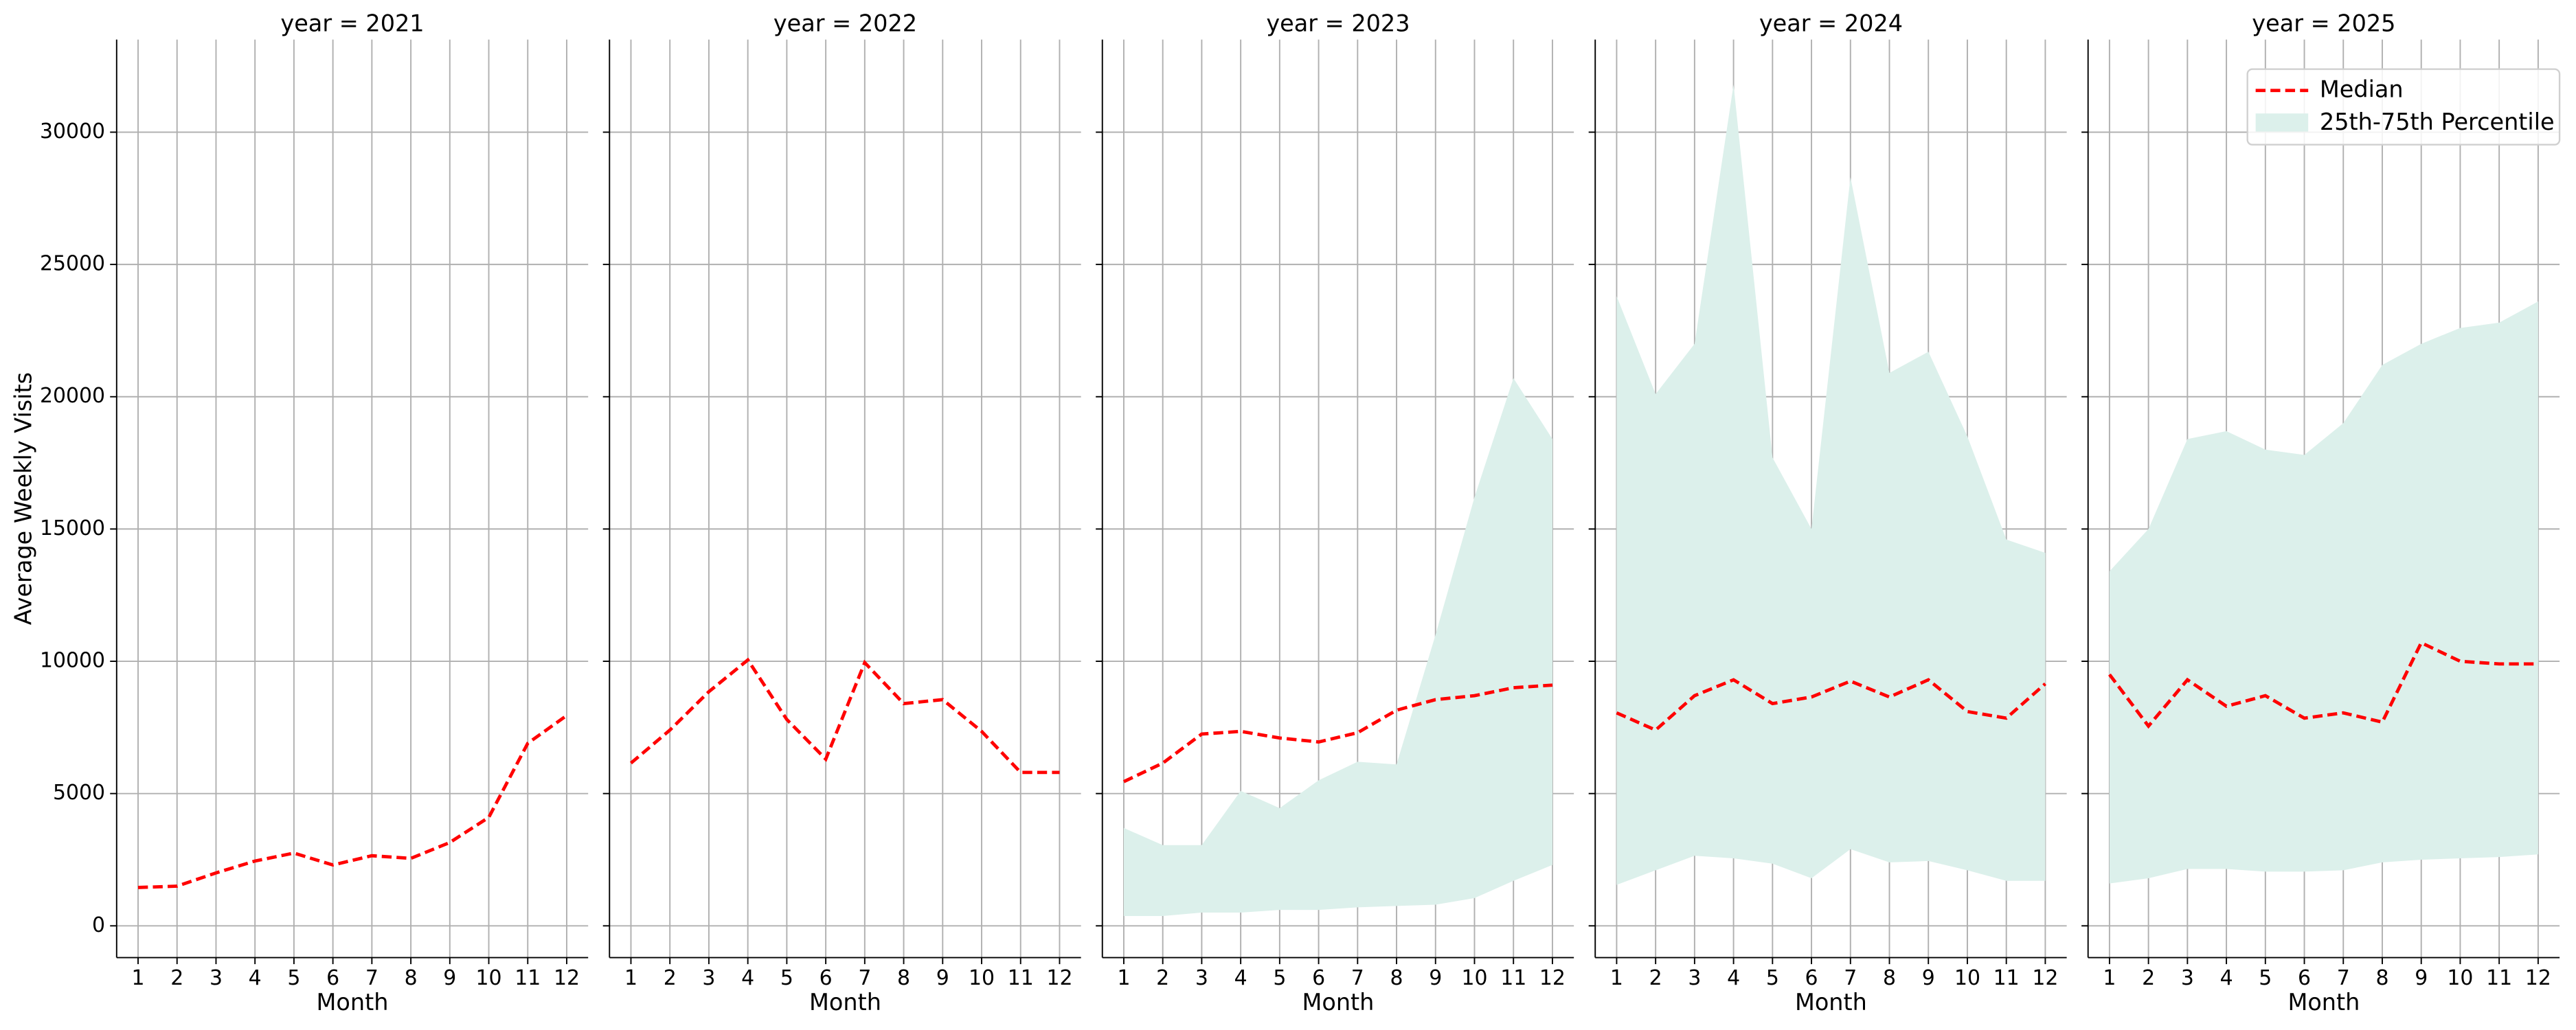 Image resolution: width=2576 pixels, height=1030 pixels. I want to click on y-tick-label: 10000, so click(72, 661).